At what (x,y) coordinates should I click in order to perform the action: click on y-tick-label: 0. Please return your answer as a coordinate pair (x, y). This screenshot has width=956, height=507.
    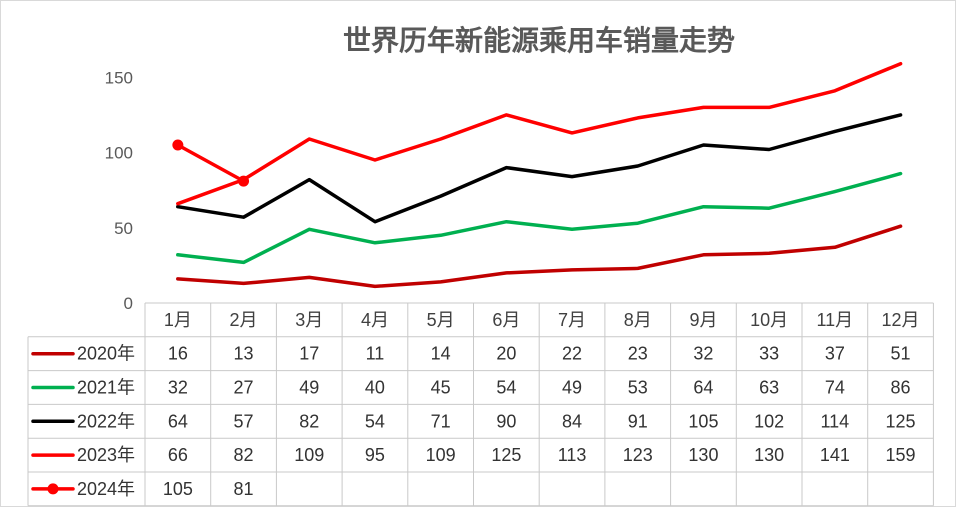
    Looking at the image, I should click on (128, 303).